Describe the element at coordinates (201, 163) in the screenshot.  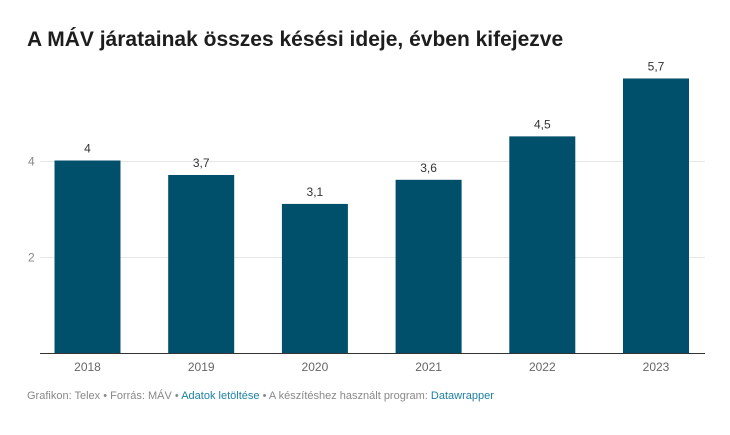
I see `data-label: 3,7` at that location.